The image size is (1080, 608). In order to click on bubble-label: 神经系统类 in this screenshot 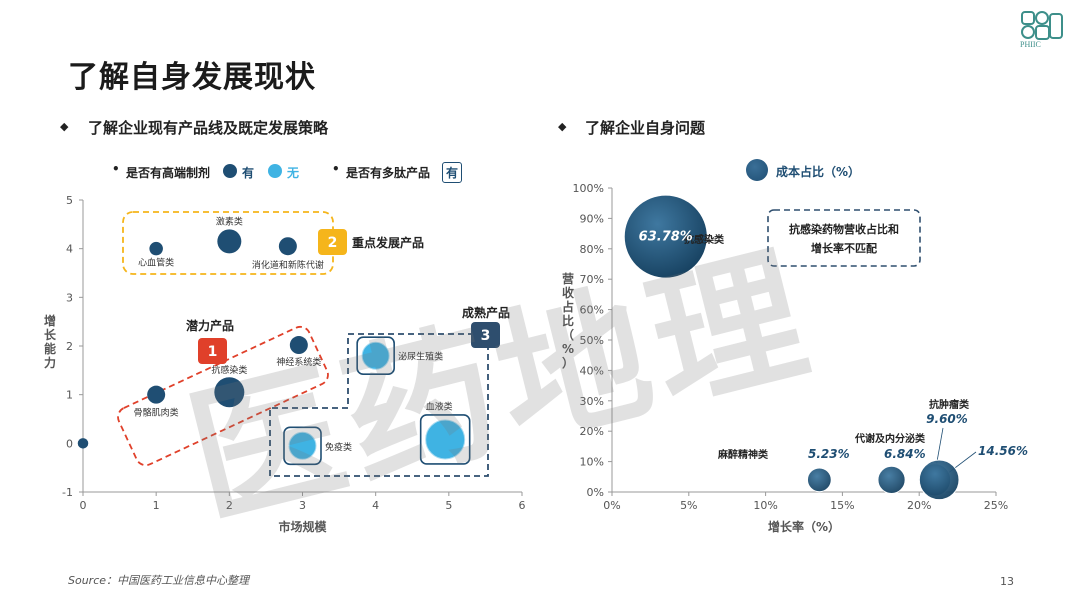, I will do `click(298, 362)`.